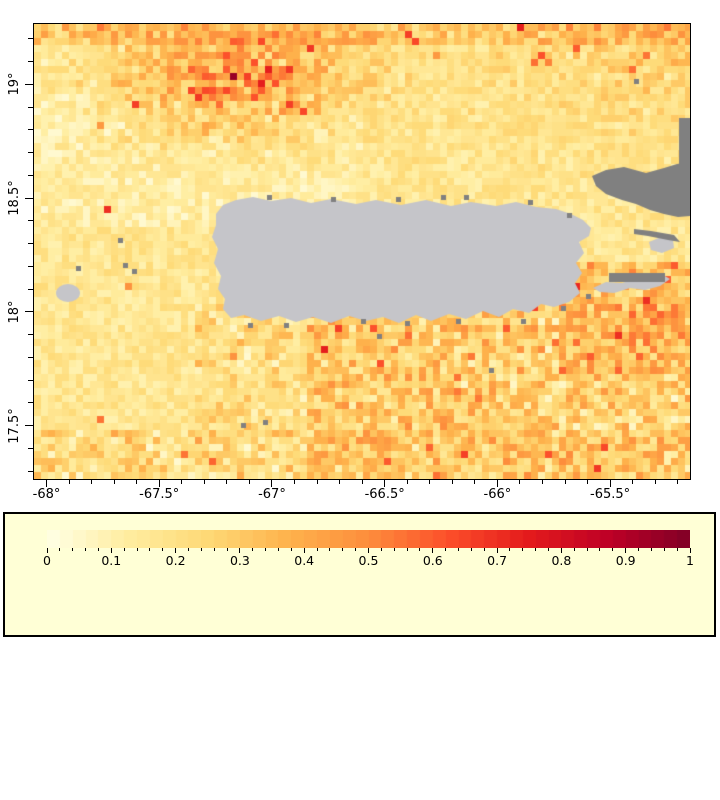 This screenshot has height=800, width=720. I want to click on x-axis-tick-label: -66°, so click(497, 494).